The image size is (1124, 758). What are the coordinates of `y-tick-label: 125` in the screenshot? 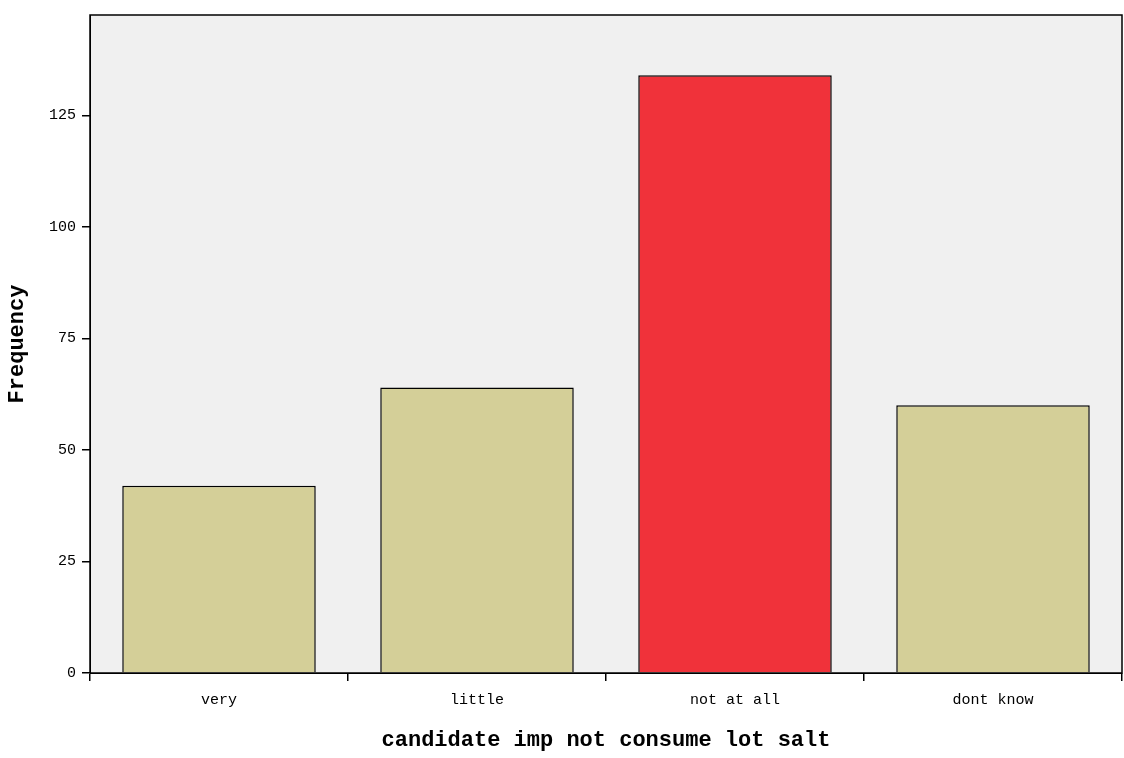 It's located at (62, 116).